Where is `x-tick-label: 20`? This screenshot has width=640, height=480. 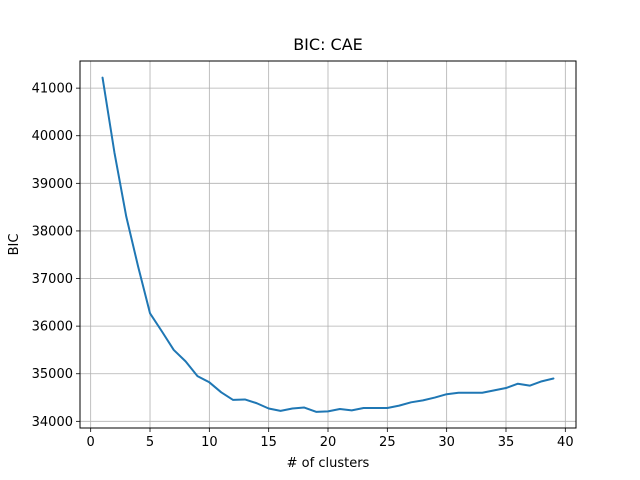
x-tick-label: 20 is located at coordinates (328, 442).